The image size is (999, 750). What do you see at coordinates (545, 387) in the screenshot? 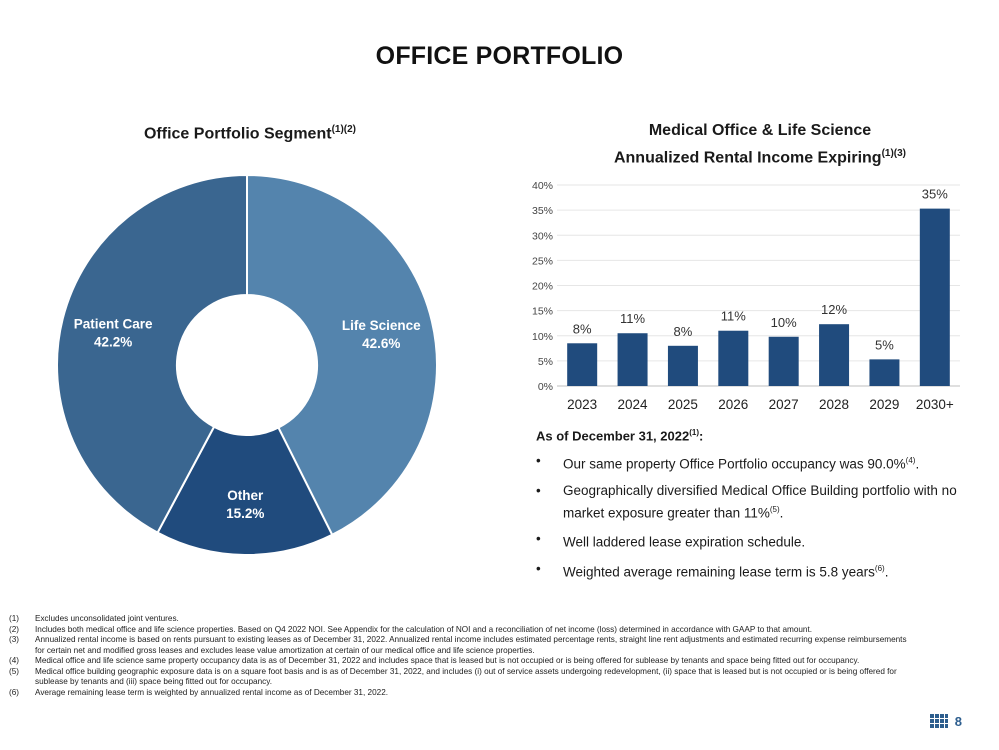
I see `y-tick-label: 0%` at bounding box center [545, 387].